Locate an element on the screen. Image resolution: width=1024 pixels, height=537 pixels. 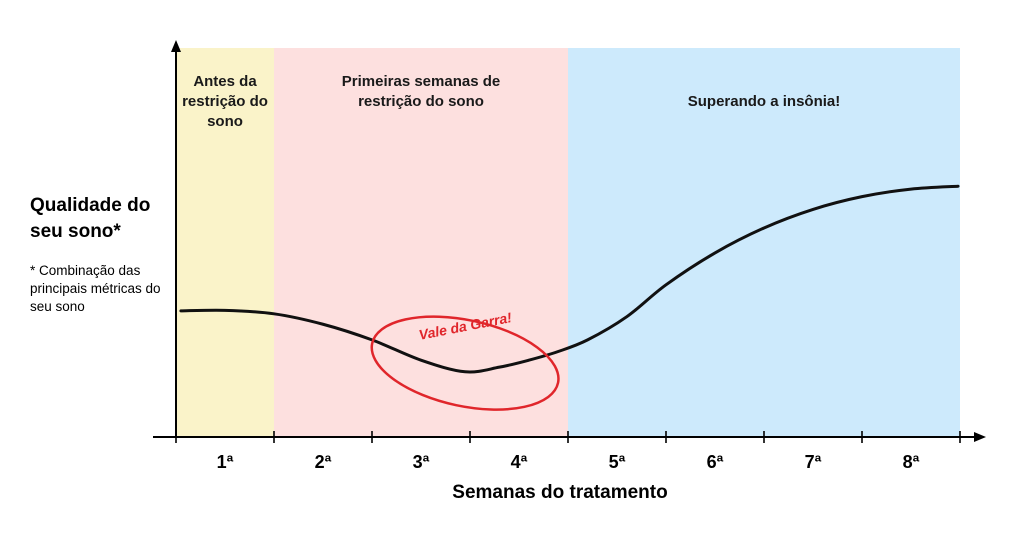
x-tick-label-3: 3ª is located at coordinates (421, 462).